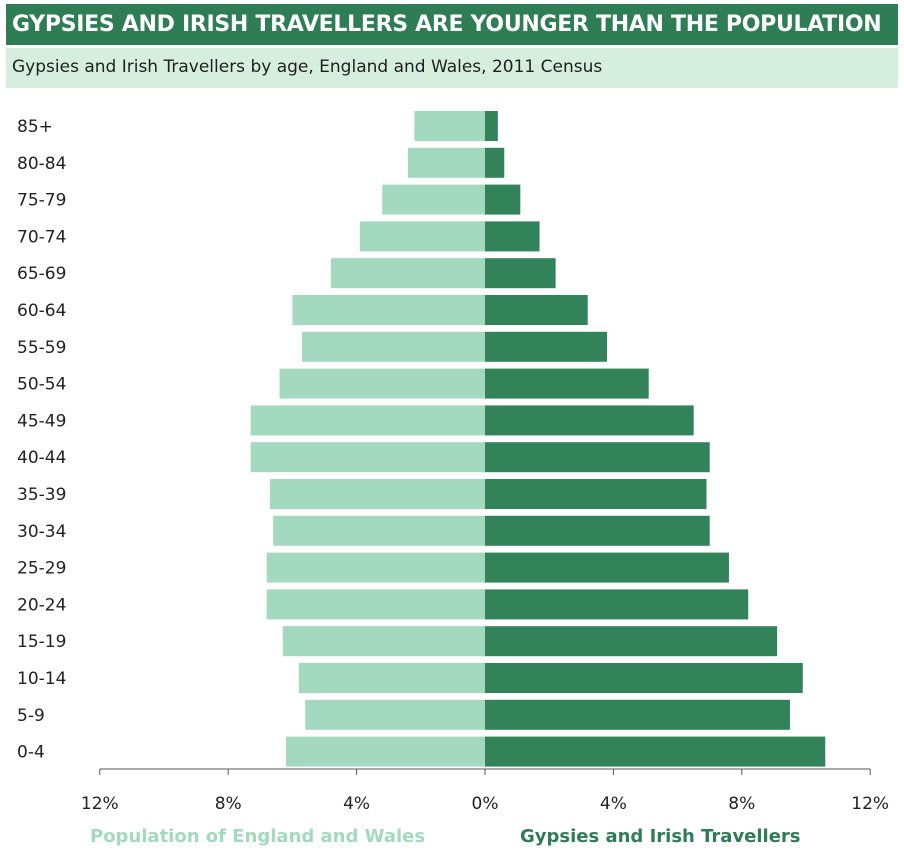 The image size is (904, 852). Describe the element at coordinates (41, 458) in the screenshot. I see `age-group-label: 40-44` at that location.